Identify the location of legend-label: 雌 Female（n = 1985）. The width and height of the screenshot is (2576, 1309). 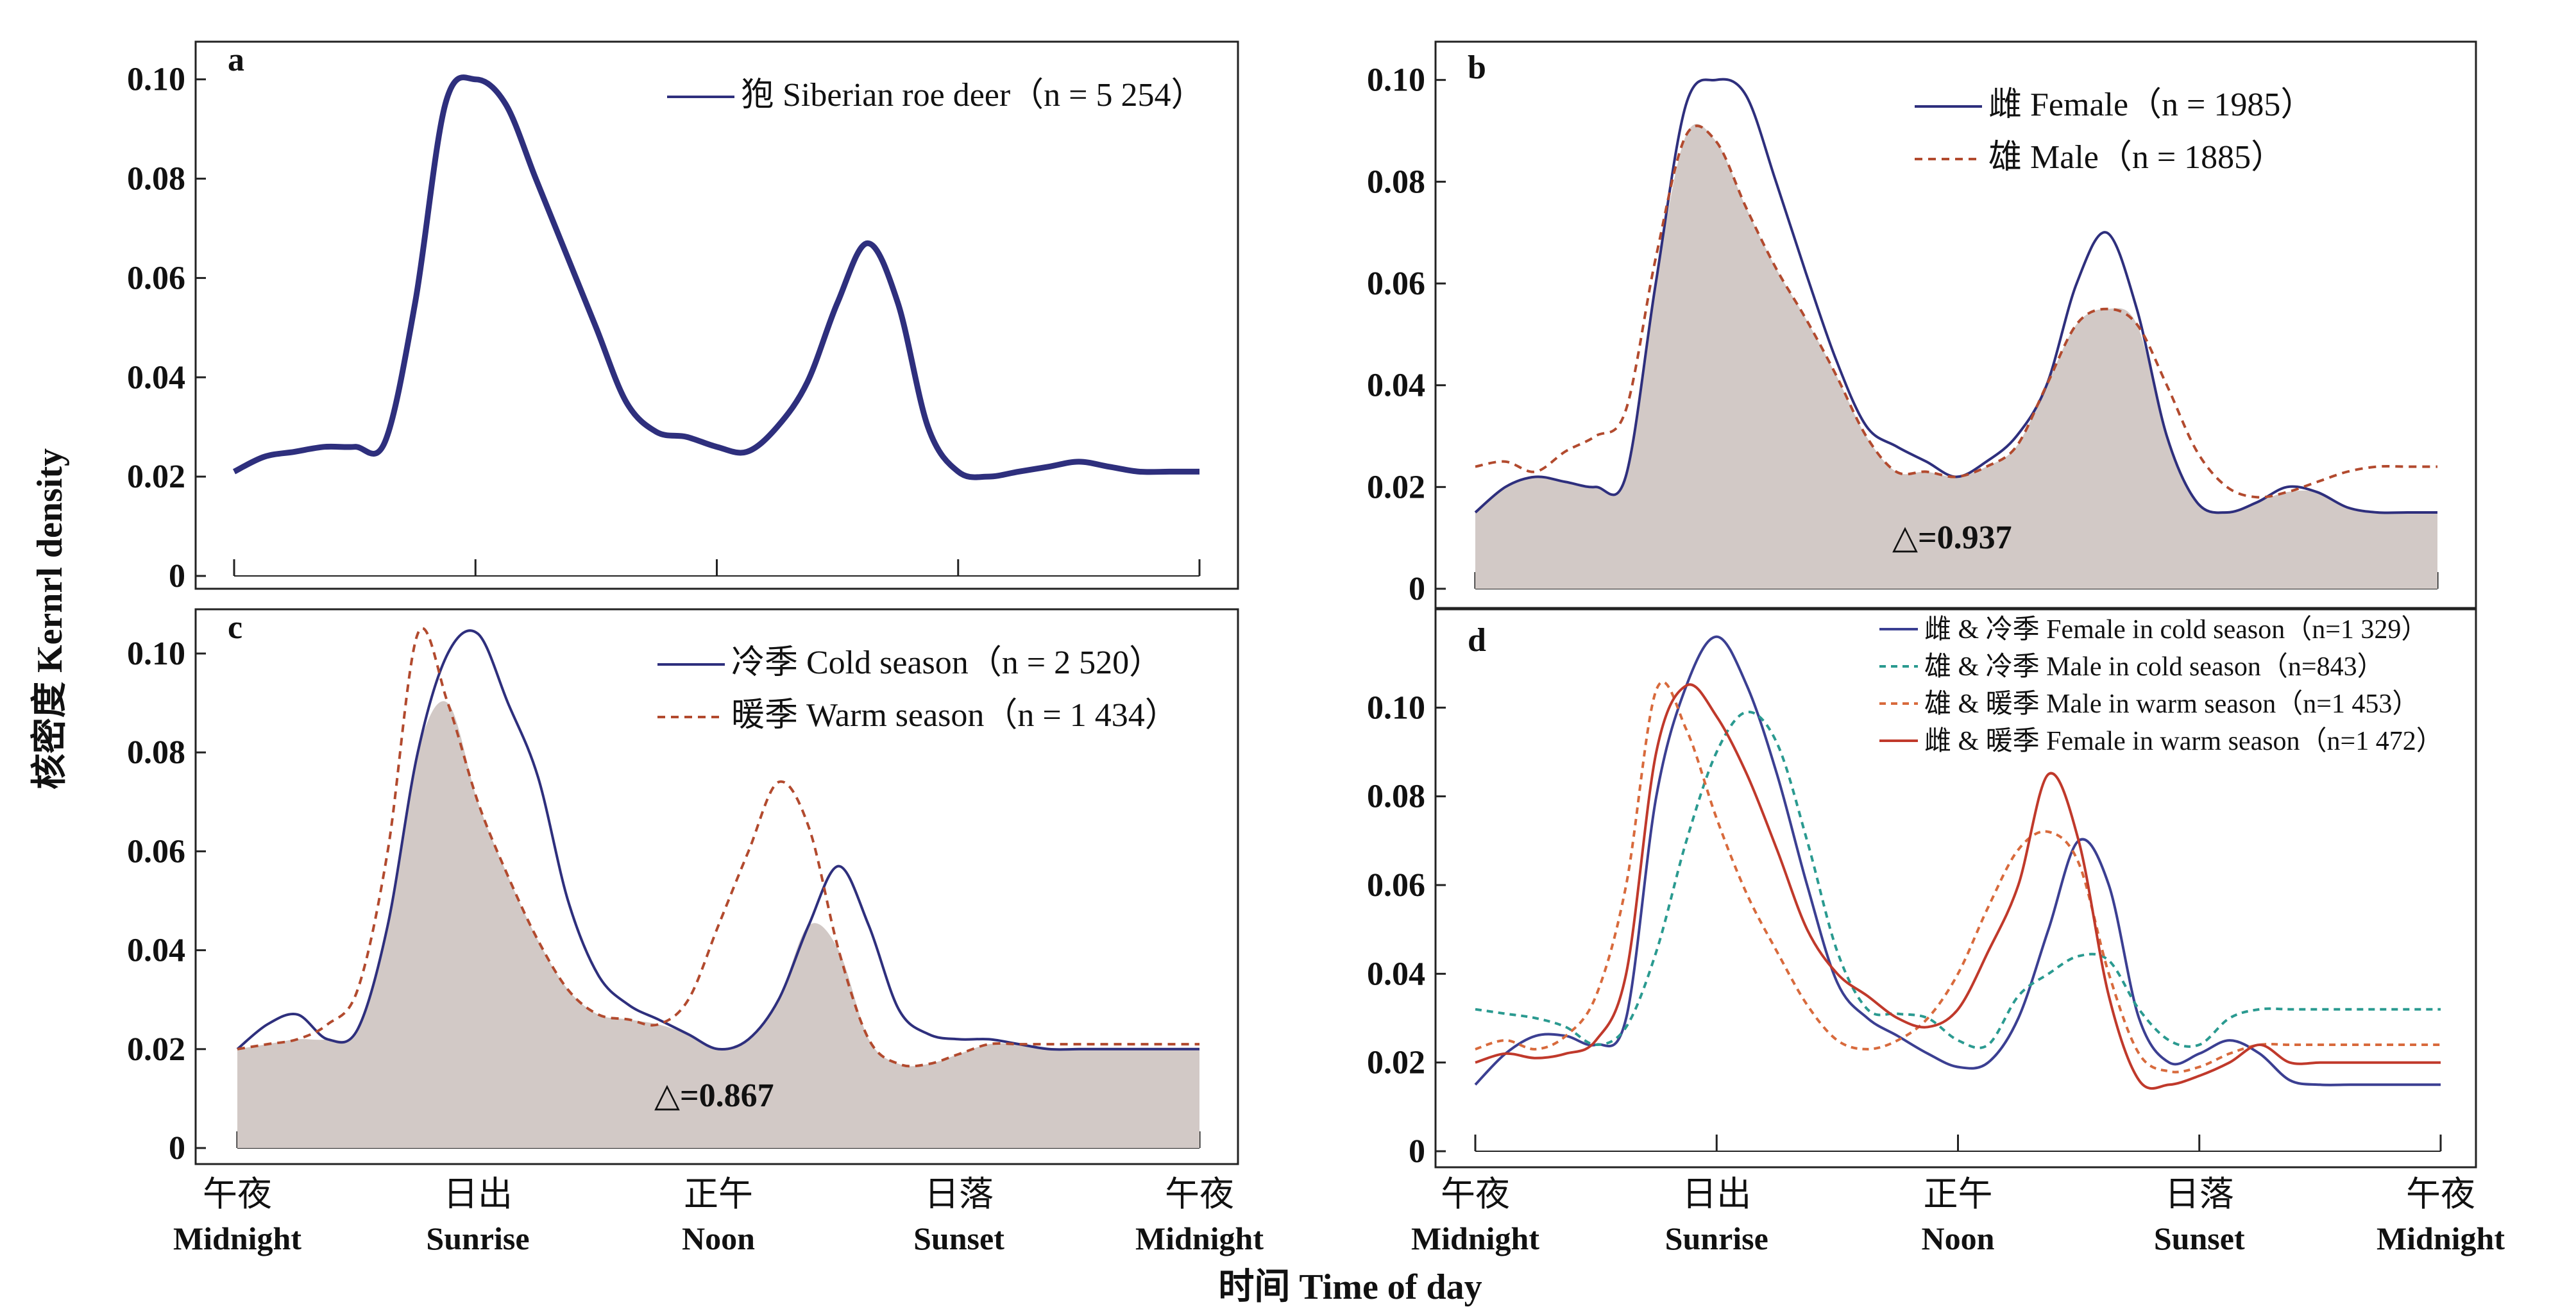
(2151, 105).